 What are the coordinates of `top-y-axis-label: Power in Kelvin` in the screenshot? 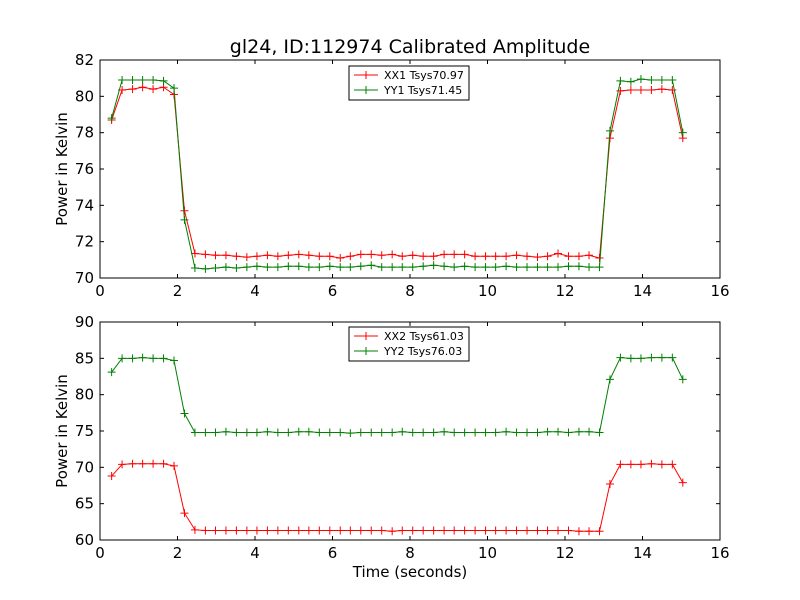 It's located at (62, 169).